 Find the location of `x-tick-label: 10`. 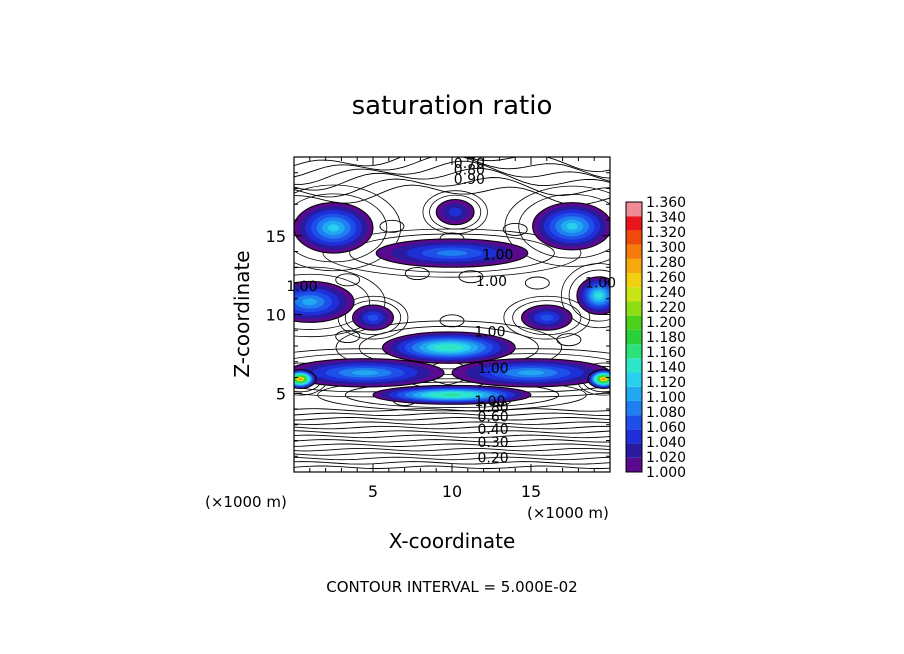

x-tick-label: 10 is located at coordinates (452, 491).